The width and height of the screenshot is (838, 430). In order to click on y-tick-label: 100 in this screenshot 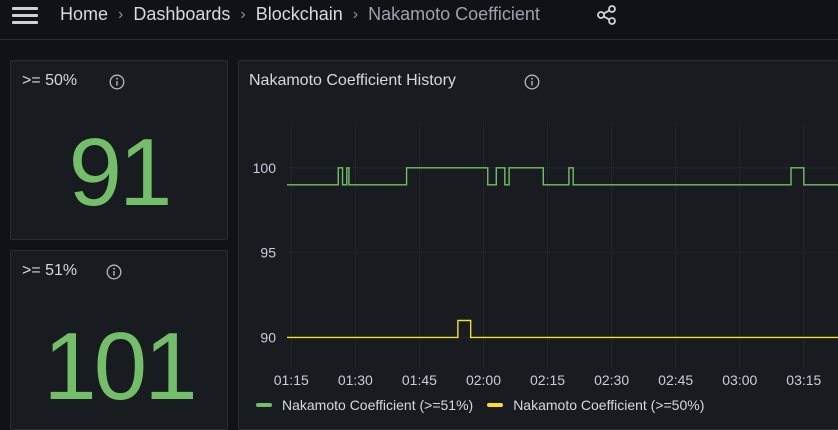, I will do `click(265, 168)`.